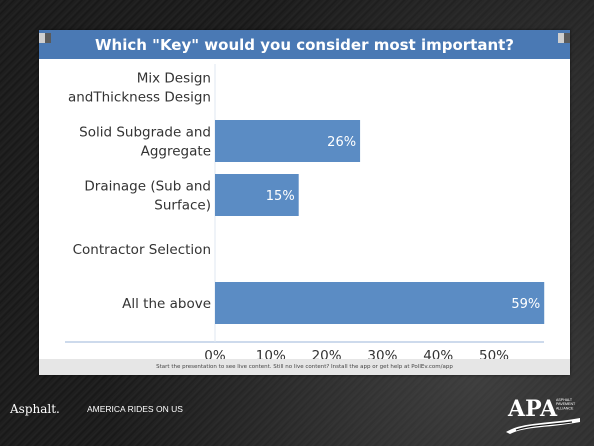  What do you see at coordinates (525, 304) in the screenshot?
I see `bar-value-label: 59%` at bounding box center [525, 304].